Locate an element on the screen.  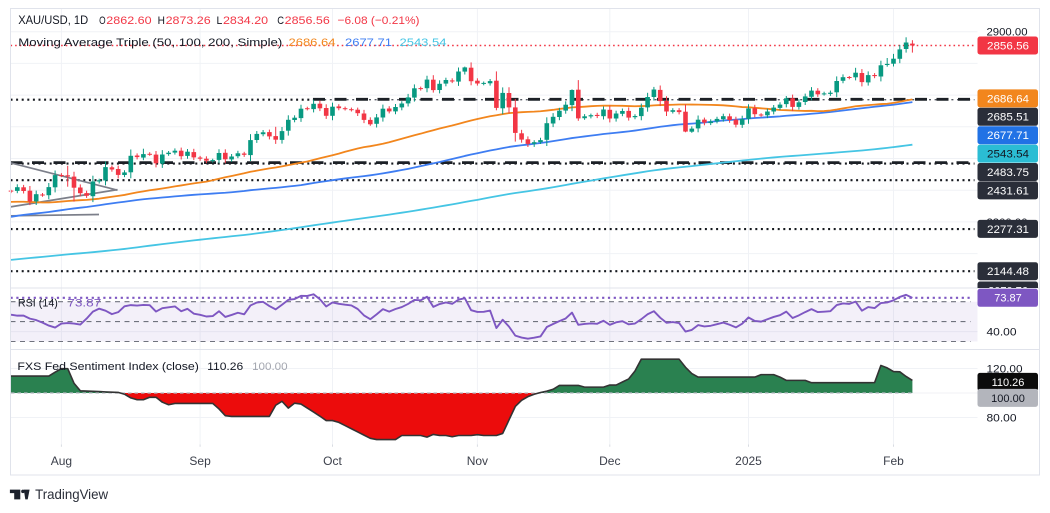
svg-text: Sep is located at coordinates (200, 461).